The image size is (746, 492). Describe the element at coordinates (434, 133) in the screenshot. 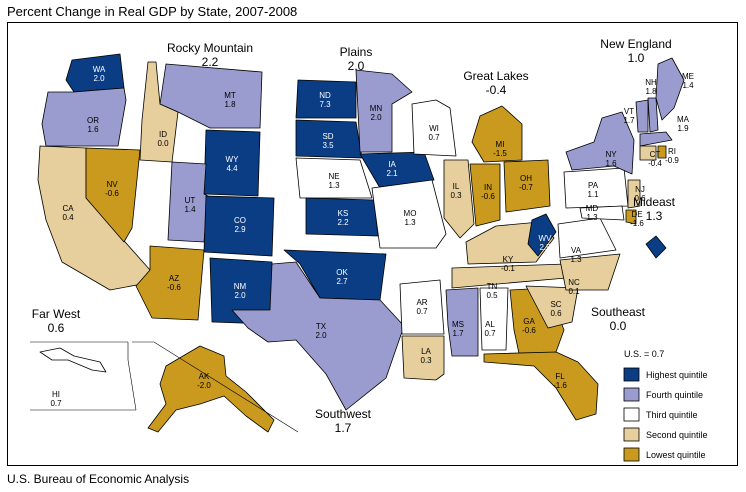

I see `state-label-wi: WI 0.7` at that location.